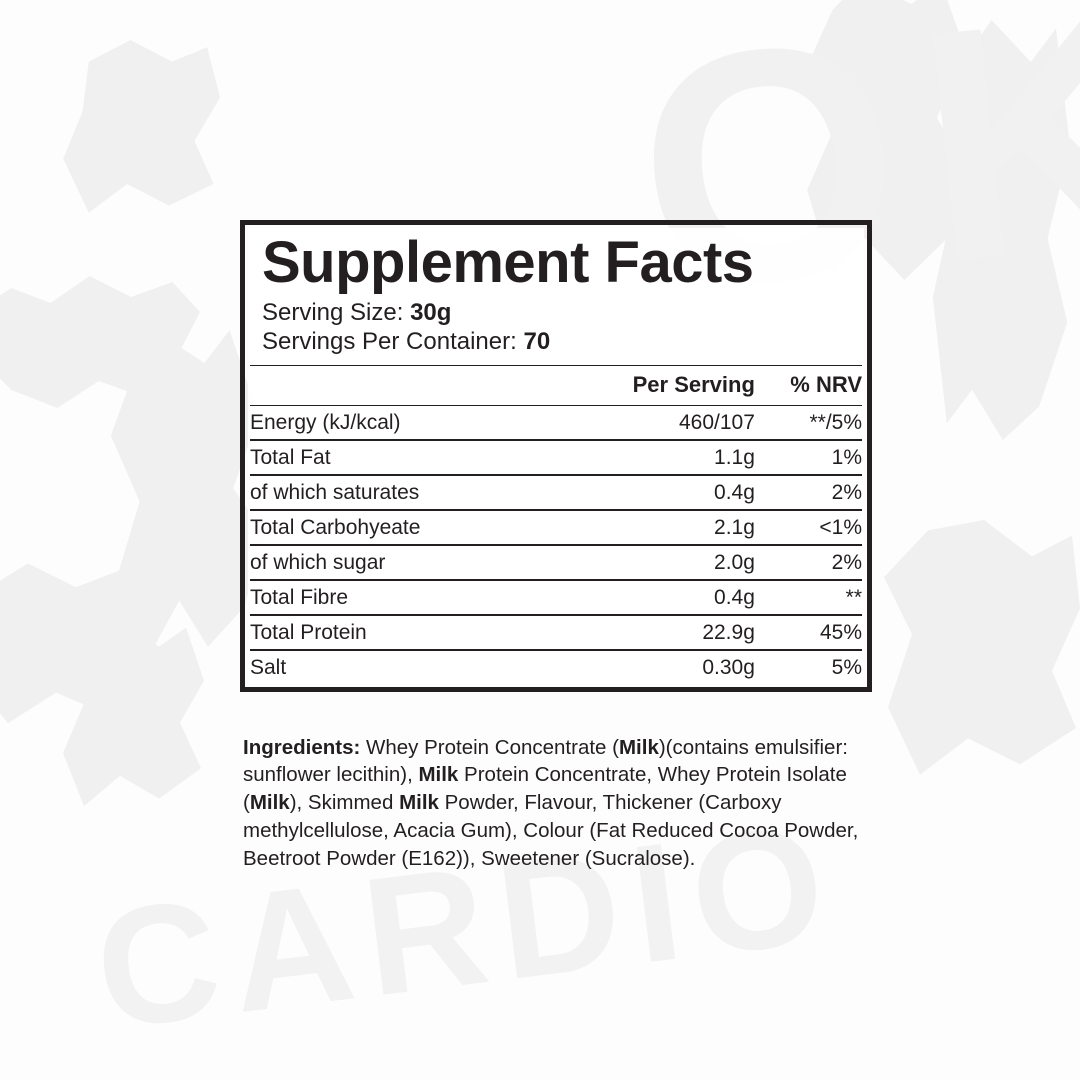 This screenshot has width=1080, height=1080. I want to click on table-header-row: Per Serving % NRV, so click(556, 385).